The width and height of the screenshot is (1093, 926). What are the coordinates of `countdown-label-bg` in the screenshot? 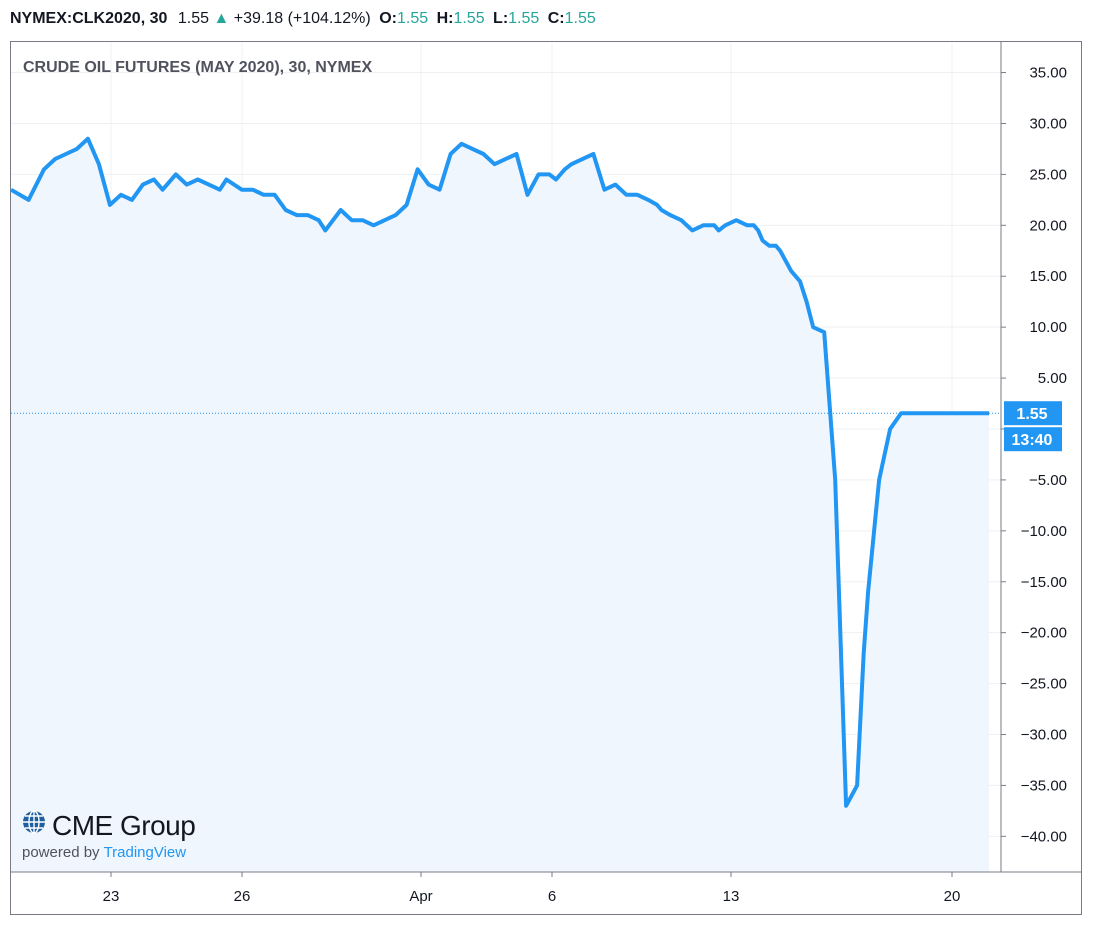 It's located at (1033, 439).